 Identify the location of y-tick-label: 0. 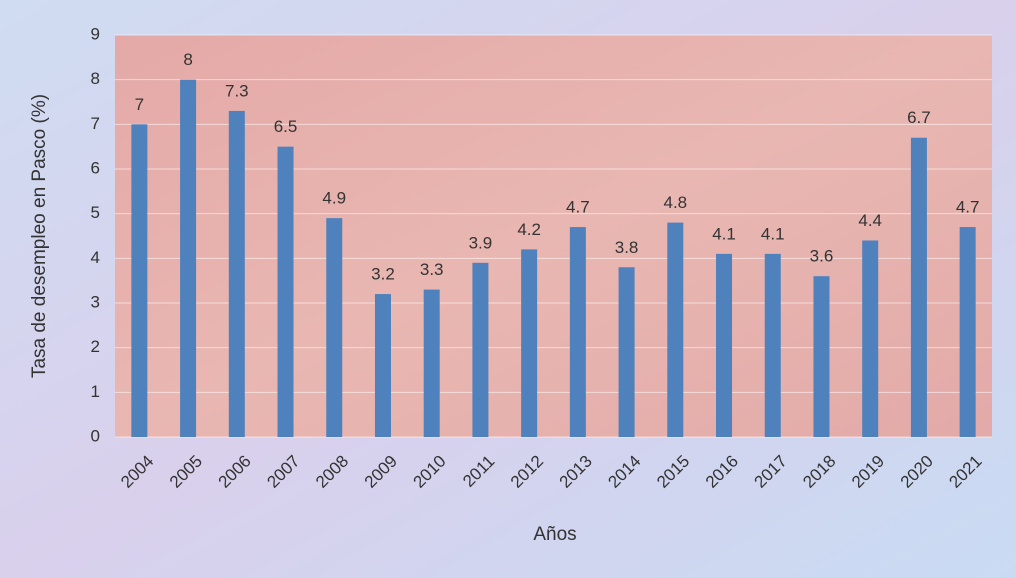
(95, 435).